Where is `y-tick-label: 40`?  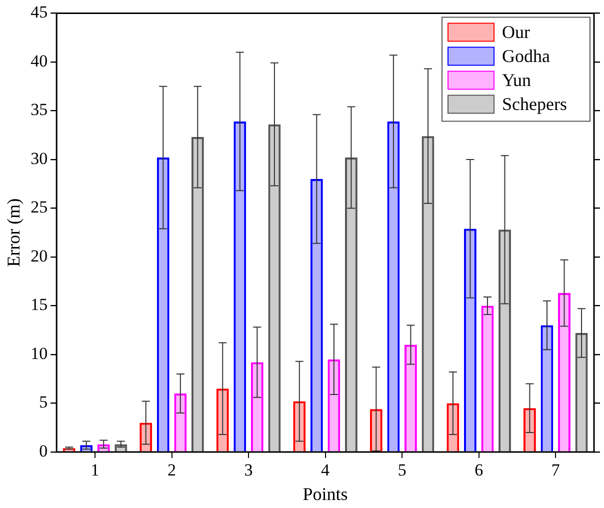
y-tick-label: 40 is located at coordinates (39, 60).